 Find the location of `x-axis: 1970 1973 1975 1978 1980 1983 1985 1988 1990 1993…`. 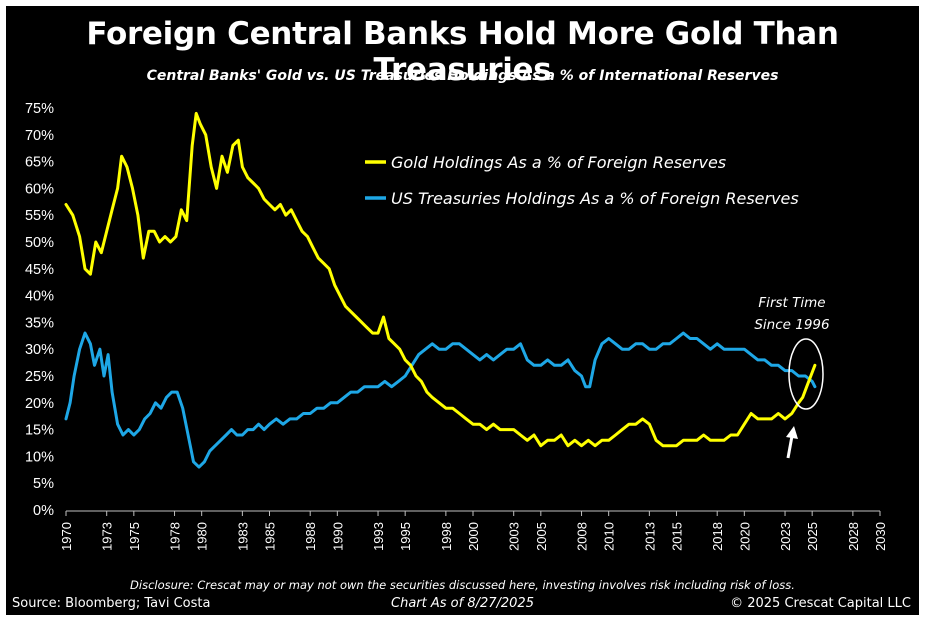

x-axis: 1970 1973 1975 1978 1980 1983 1985 1988 1990 1993… is located at coordinates (473, 530).